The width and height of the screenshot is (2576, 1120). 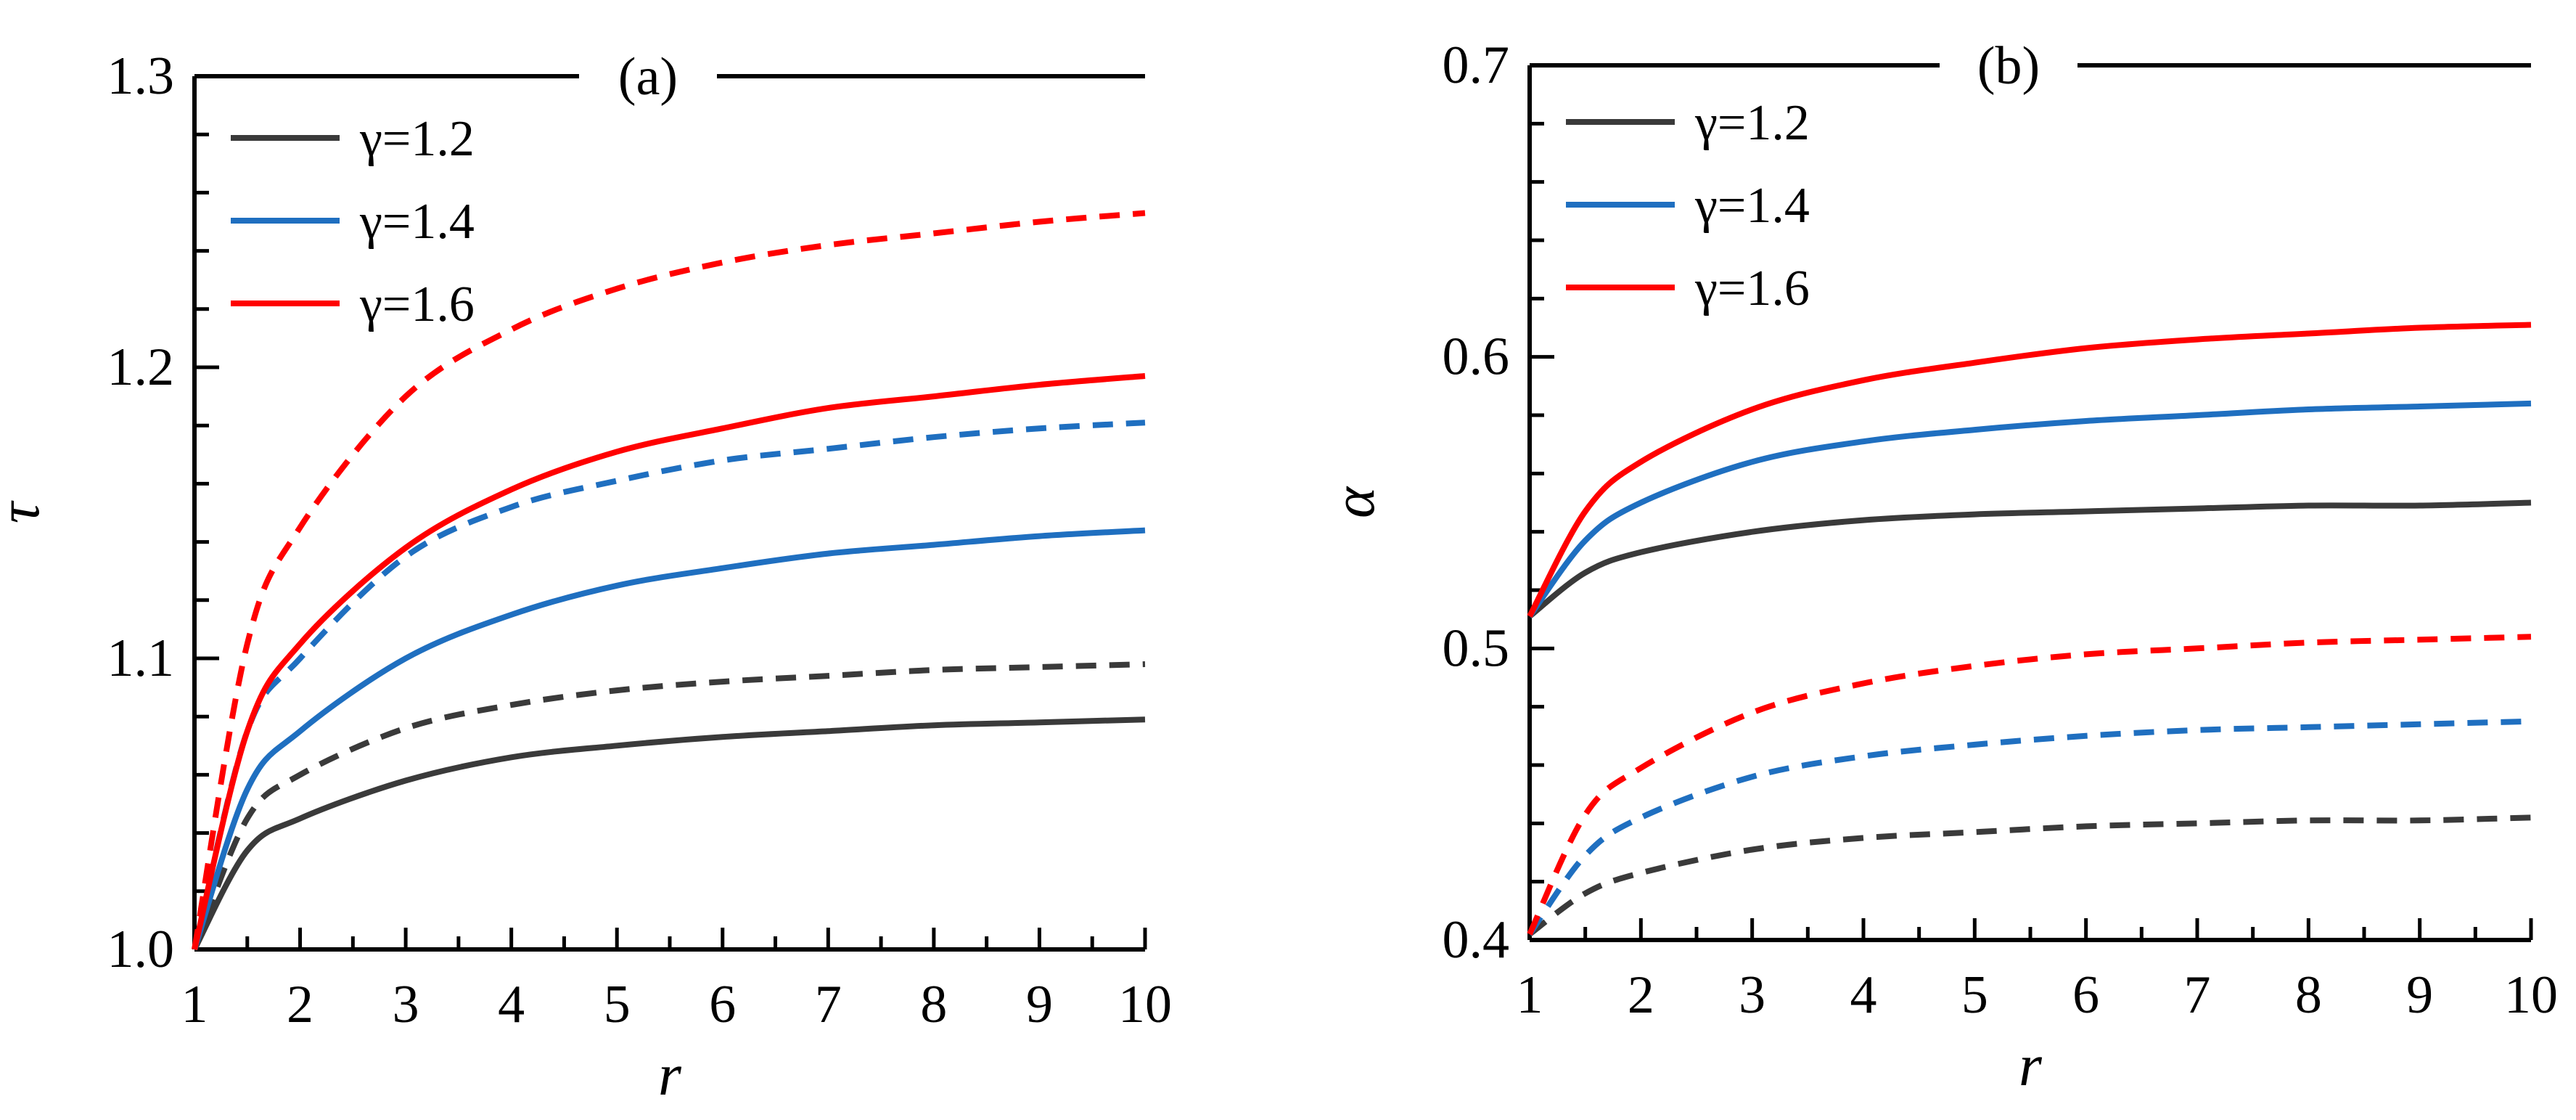 What do you see at coordinates (141, 950) in the screenshot?
I see `y-tick-label: 1.0` at bounding box center [141, 950].